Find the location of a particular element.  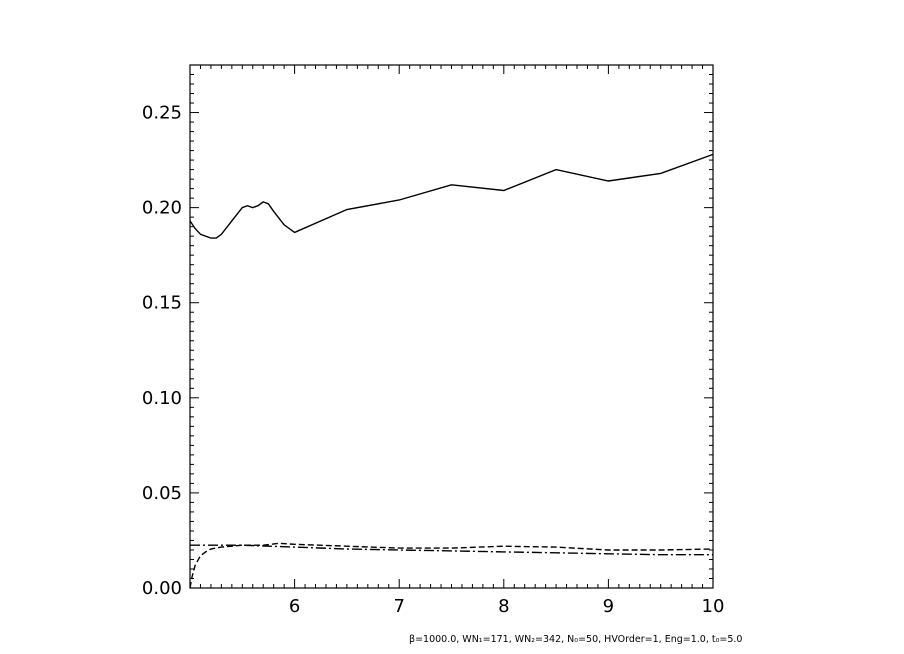

y-tick-label: 0.00 is located at coordinates (162, 588).